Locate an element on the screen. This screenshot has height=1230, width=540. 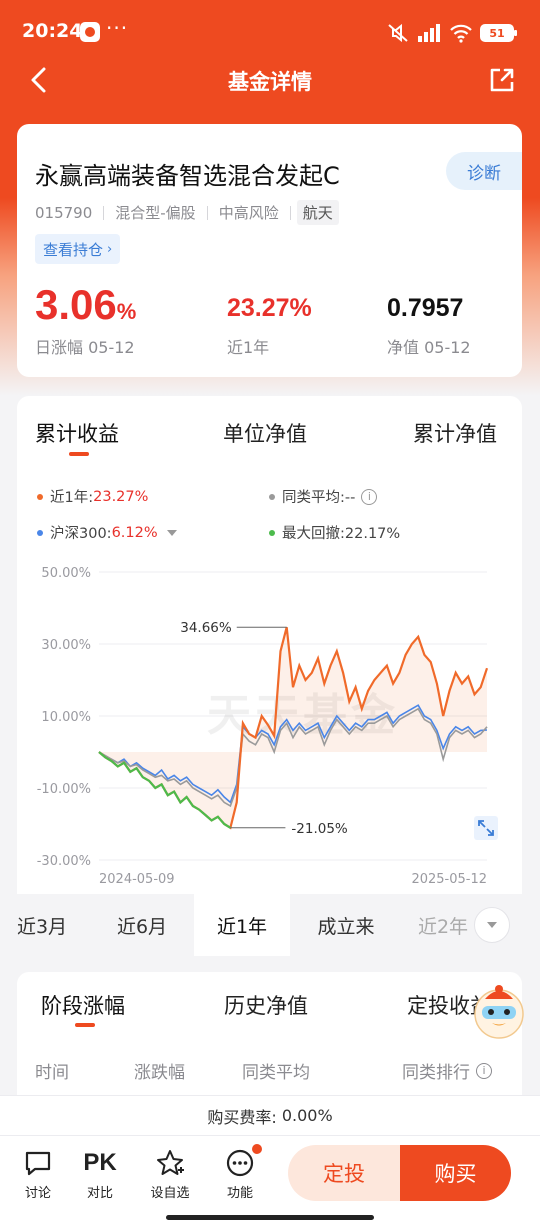
legend-fund-value: 23.27% is located at coordinates (121, 496).